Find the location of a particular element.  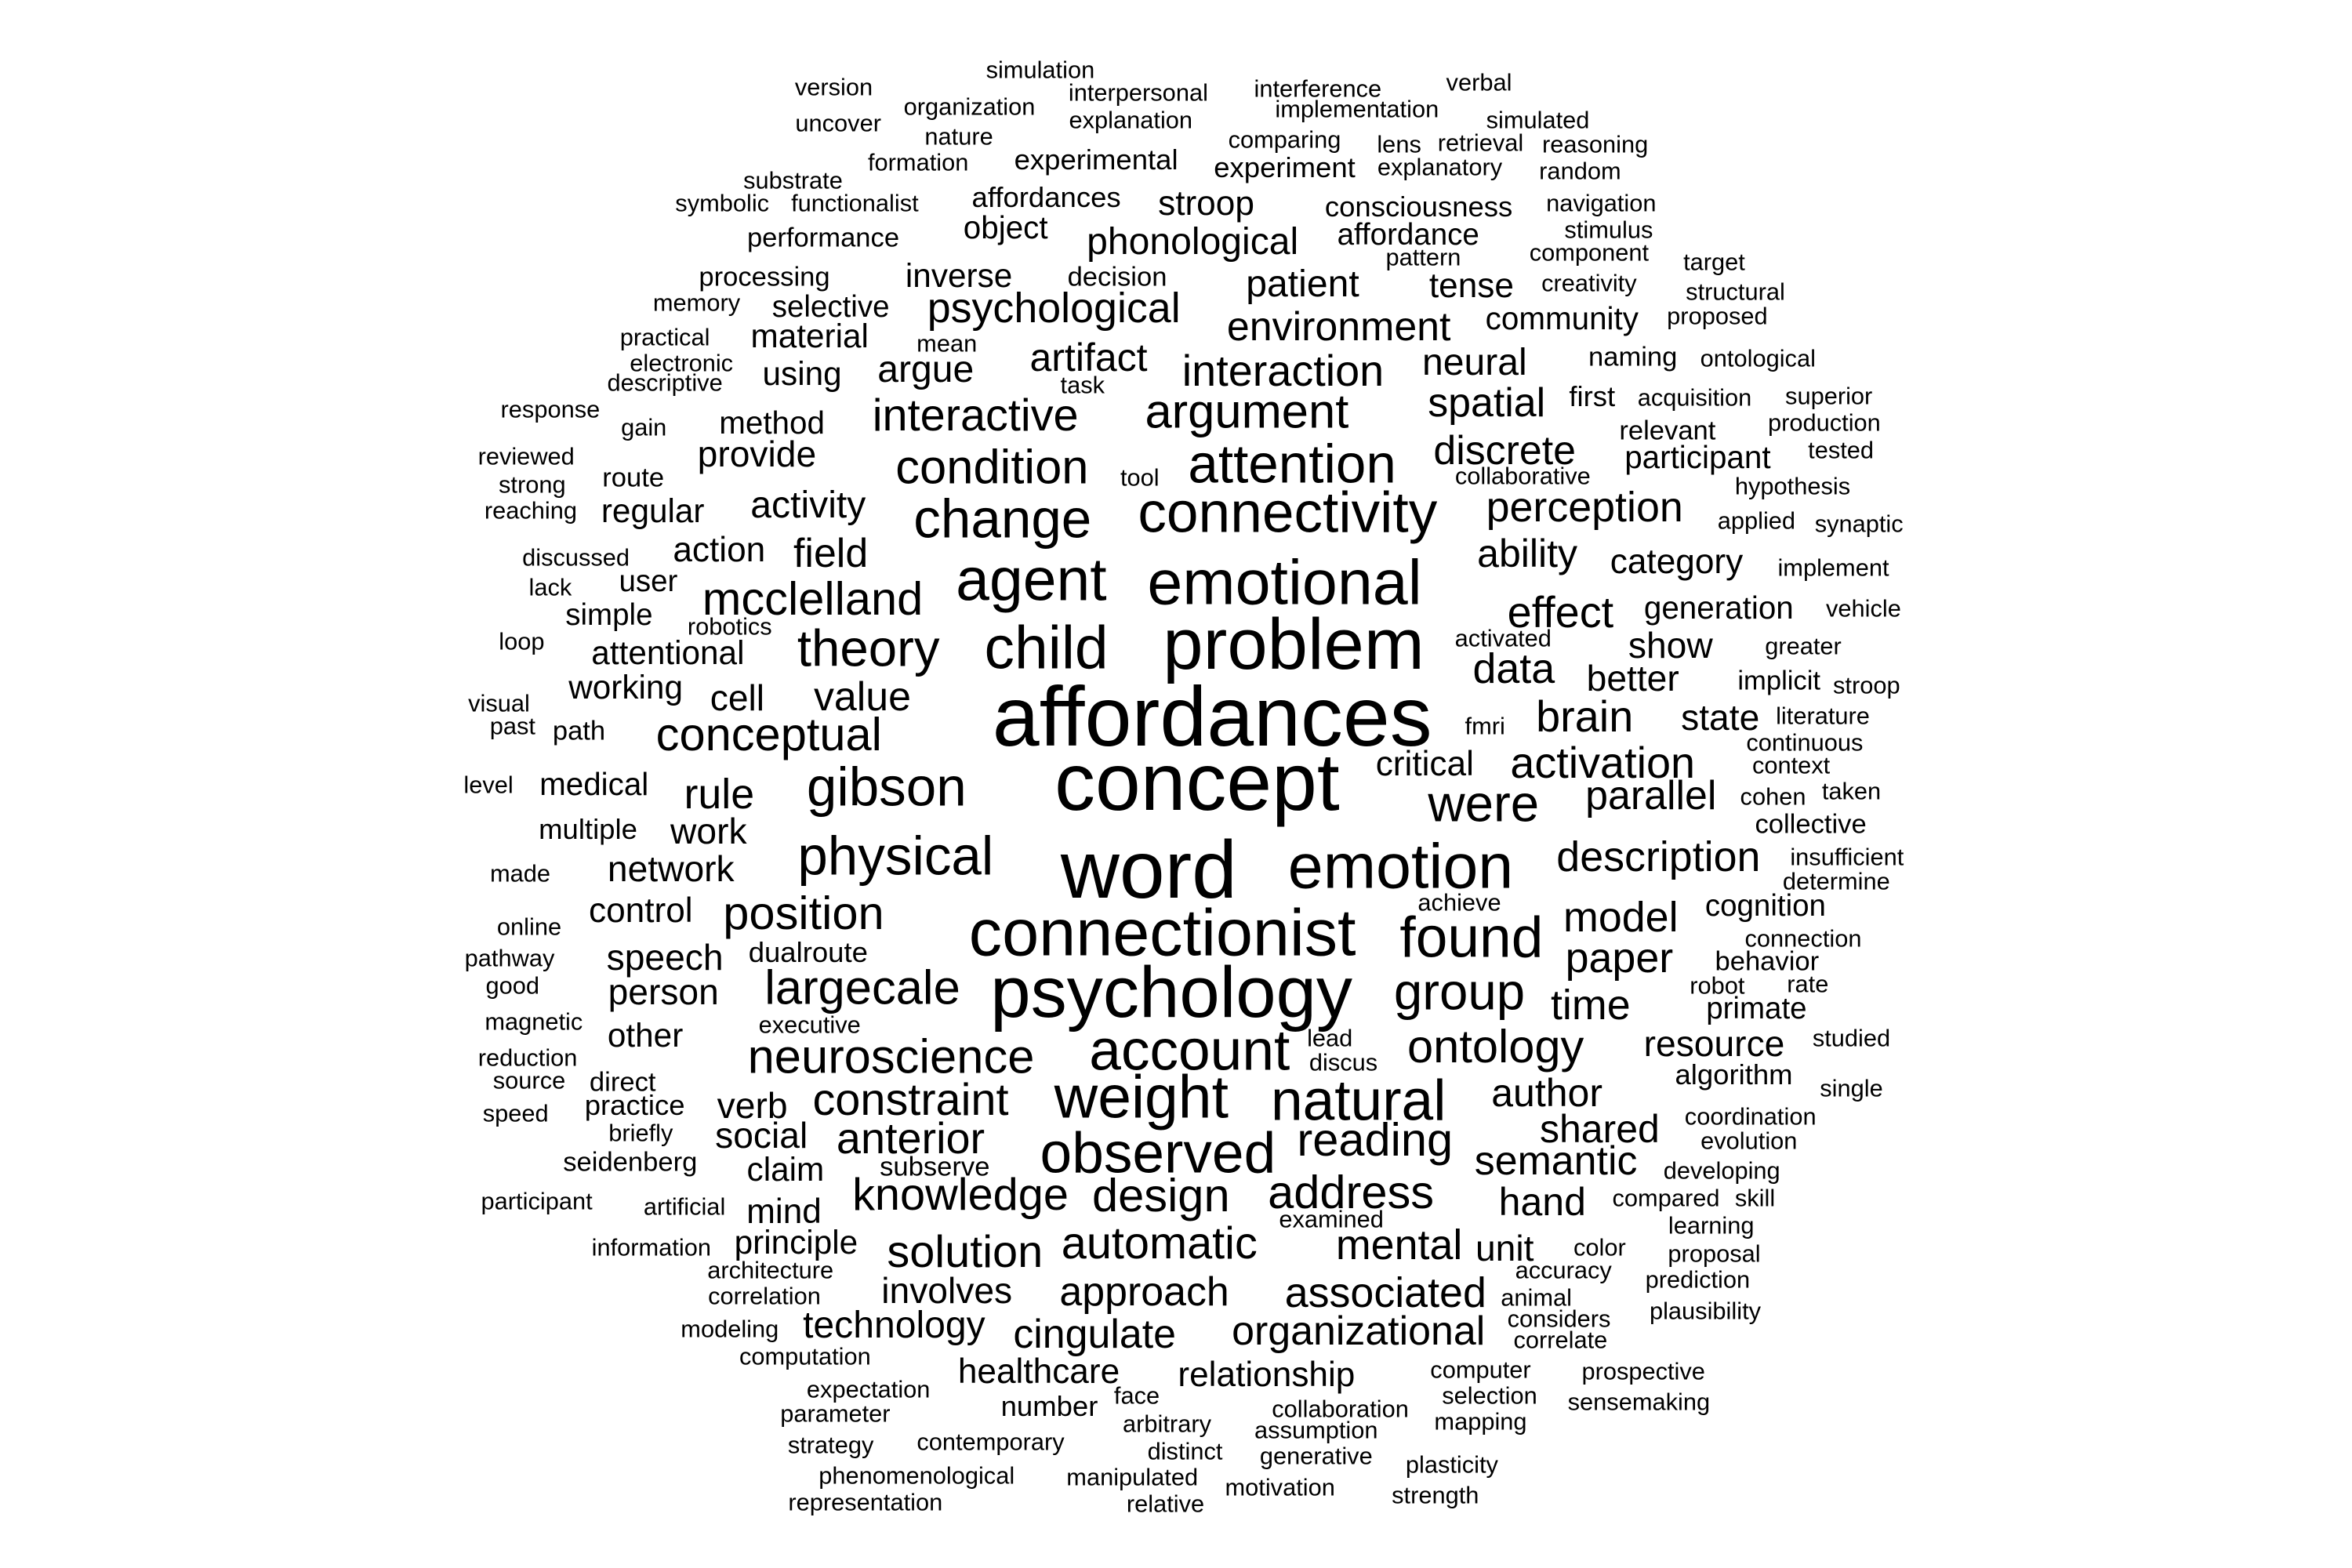

cloud-word: applied is located at coordinates (1756, 520).